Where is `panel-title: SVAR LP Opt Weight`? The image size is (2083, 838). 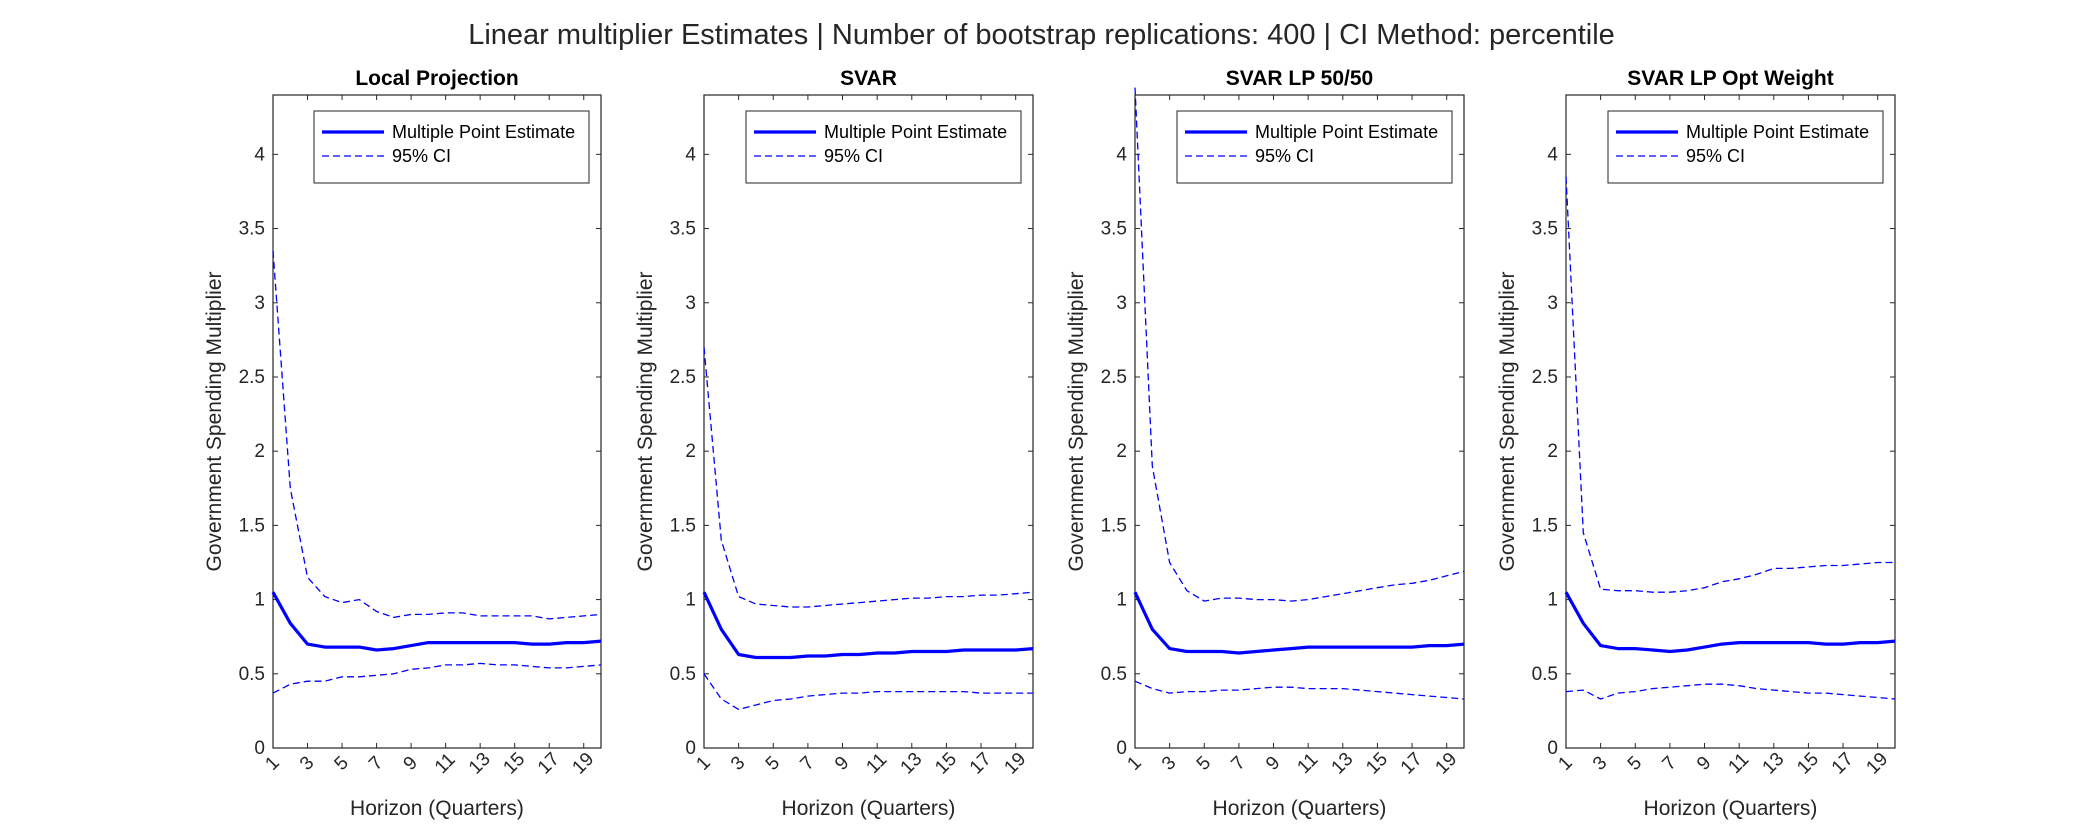
panel-title: SVAR LP Opt Weight is located at coordinates (1730, 78).